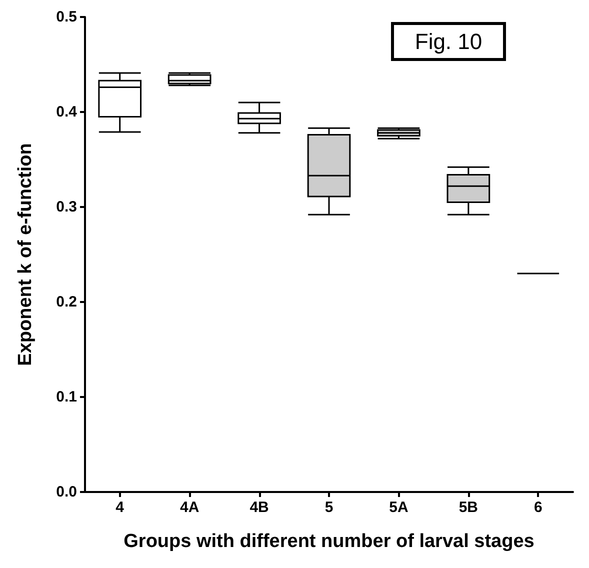  What do you see at coordinates (190, 507) in the screenshot?
I see `x-tick-label: 4A` at bounding box center [190, 507].